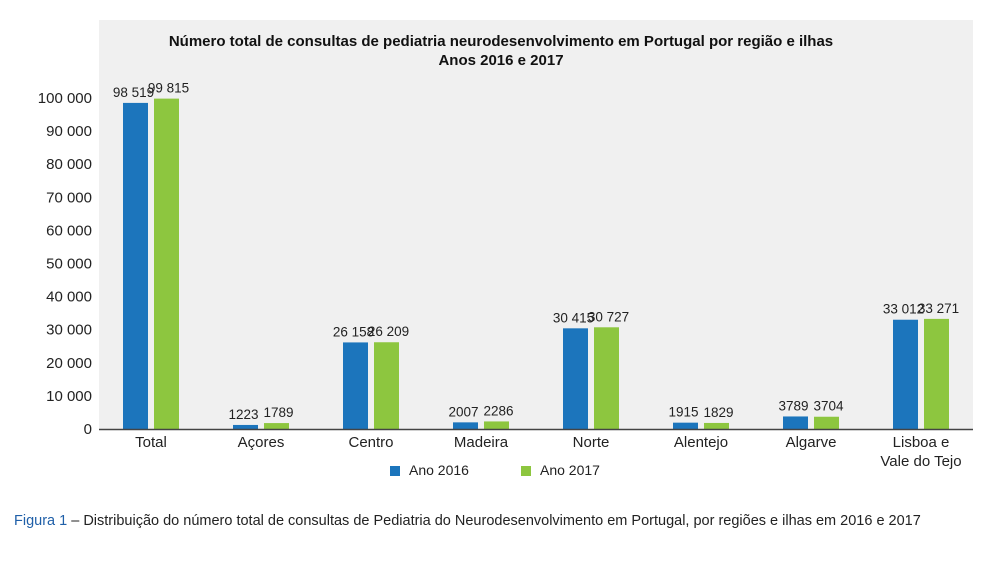 The height and width of the screenshot is (565, 1000). Describe the element at coordinates (500, 60) in the screenshot. I see `chart-subtitle: Anos 2016 e 2017` at that location.